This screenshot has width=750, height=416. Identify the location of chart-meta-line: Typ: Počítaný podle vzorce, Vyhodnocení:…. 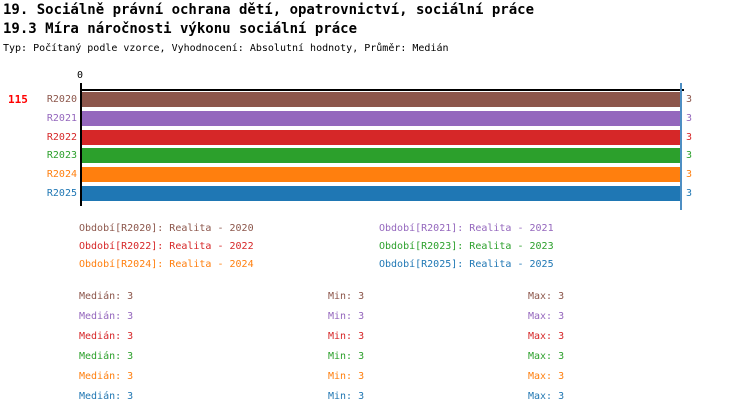
(226, 48).